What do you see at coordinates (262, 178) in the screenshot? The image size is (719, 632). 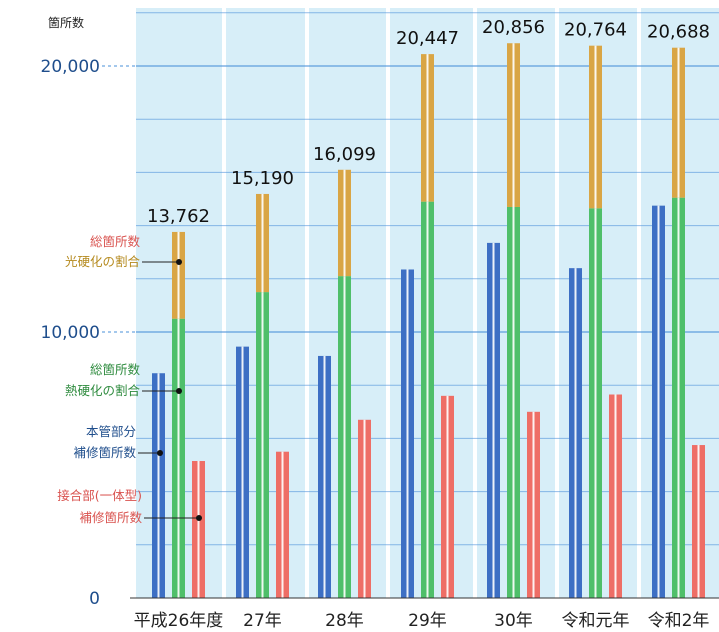 I see `total-label: 15,190` at bounding box center [262, 178].